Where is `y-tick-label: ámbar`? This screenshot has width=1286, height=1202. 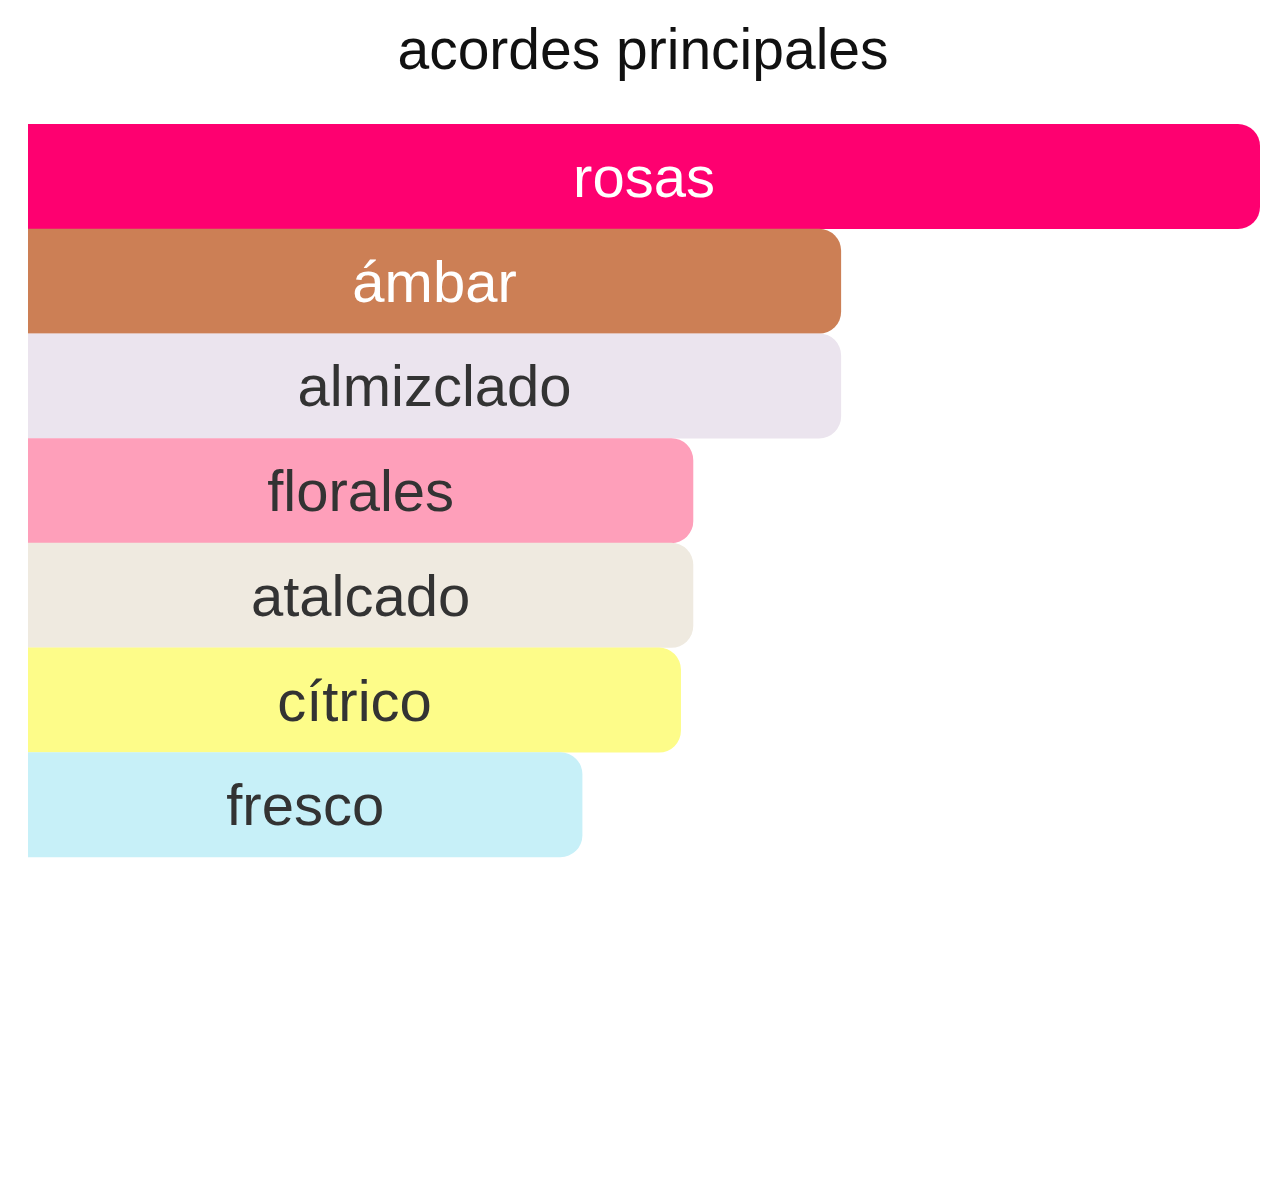 y-tick-label: ámbar is located at coordinates (434, 281).